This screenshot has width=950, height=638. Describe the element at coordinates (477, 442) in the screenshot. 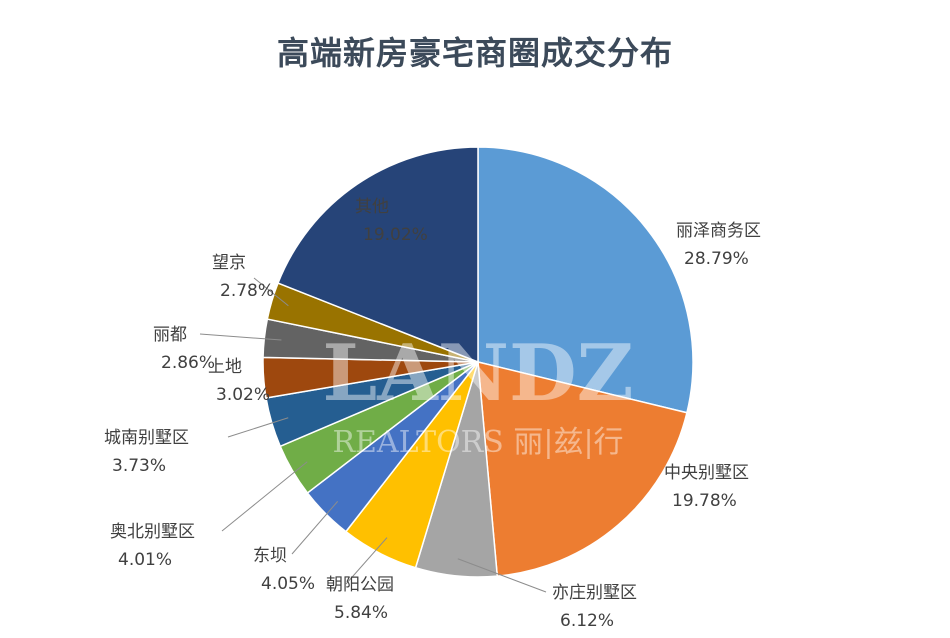

I see `watermark-subtitle: REALTORS 丽|兹|行` at that location.